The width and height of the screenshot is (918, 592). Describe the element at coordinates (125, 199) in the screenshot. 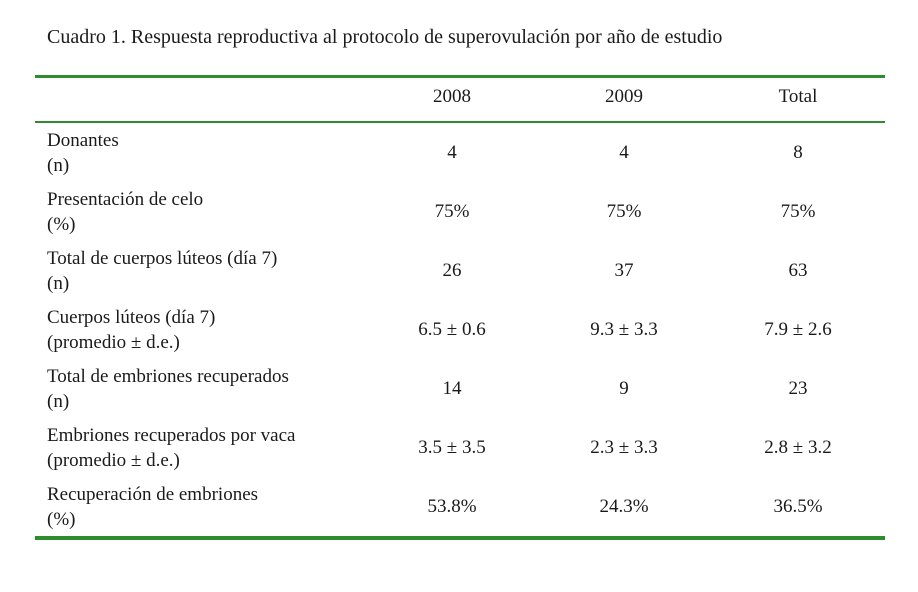

I see `row-label-main: Presentación de celo` at that location.